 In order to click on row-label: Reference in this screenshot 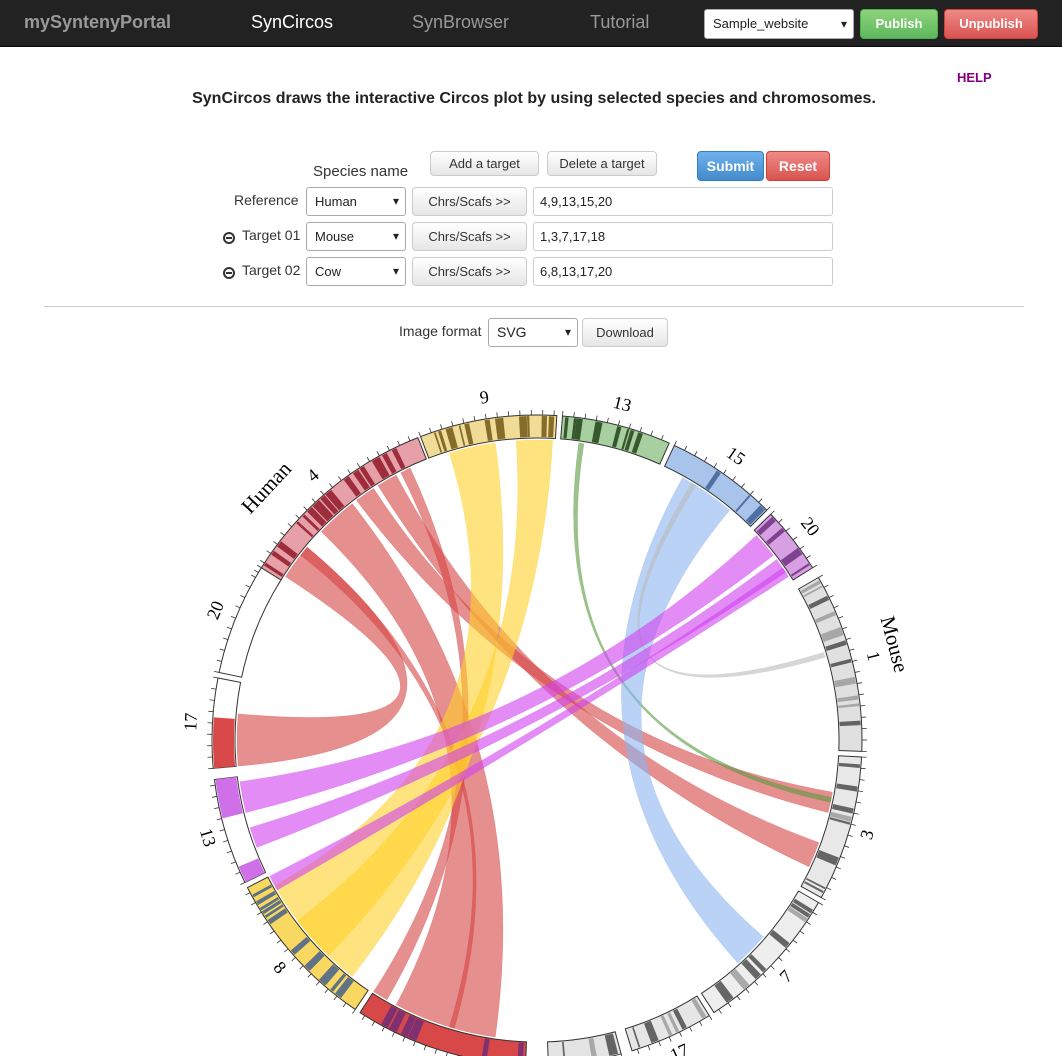, I will do `click(266, 200)`.